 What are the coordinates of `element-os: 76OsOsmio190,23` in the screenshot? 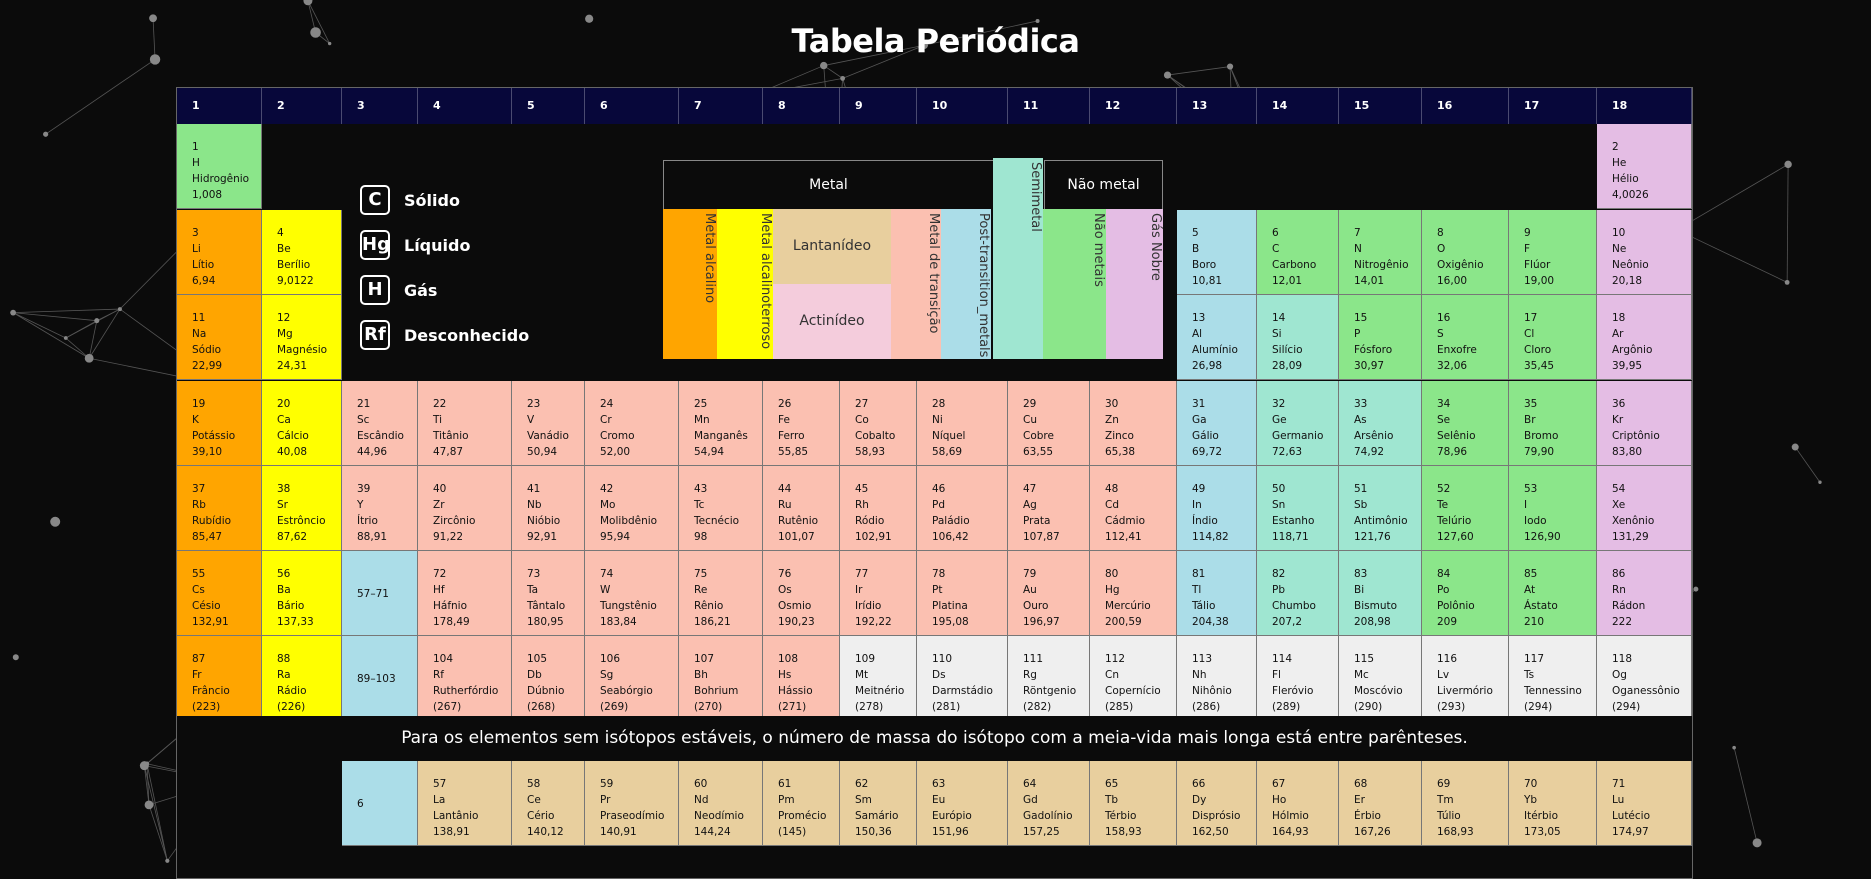 It's located at (801, 593).